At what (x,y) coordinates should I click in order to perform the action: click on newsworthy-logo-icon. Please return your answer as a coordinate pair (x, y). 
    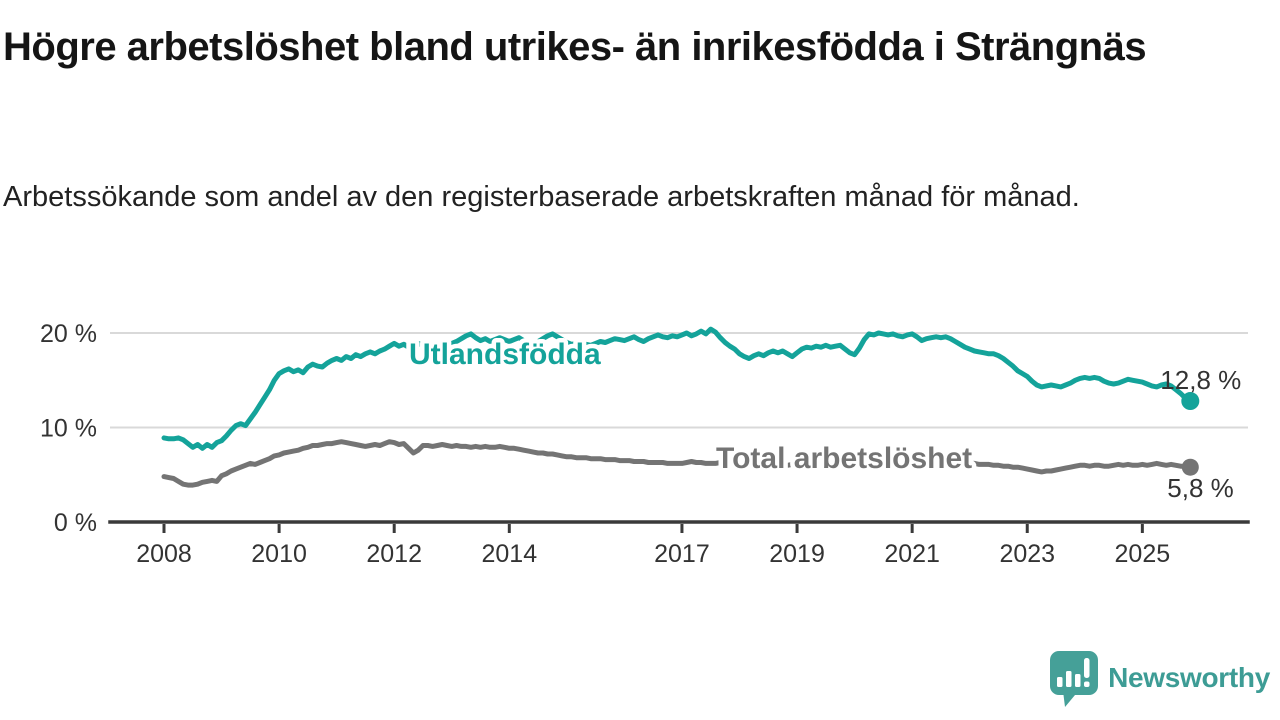
    Looking at the image, I should click on (1074, 679).